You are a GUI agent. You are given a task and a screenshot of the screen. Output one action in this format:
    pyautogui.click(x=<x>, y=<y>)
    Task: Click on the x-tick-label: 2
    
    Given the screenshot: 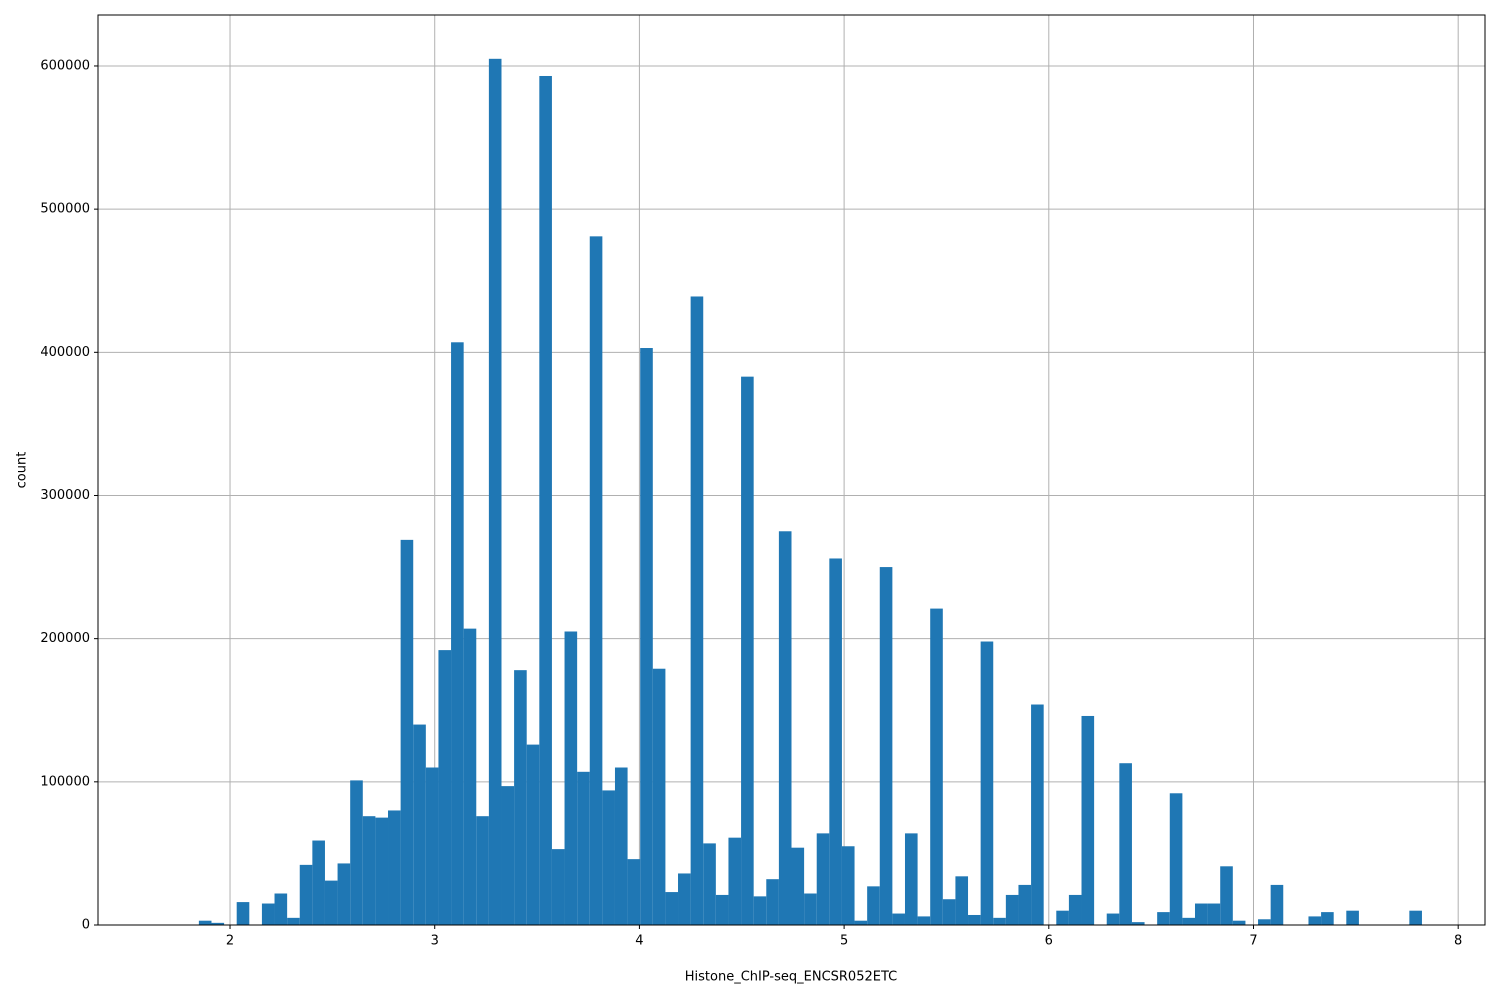 What is the action you would take?
    pyautogui.click(x=230, y=941)
    